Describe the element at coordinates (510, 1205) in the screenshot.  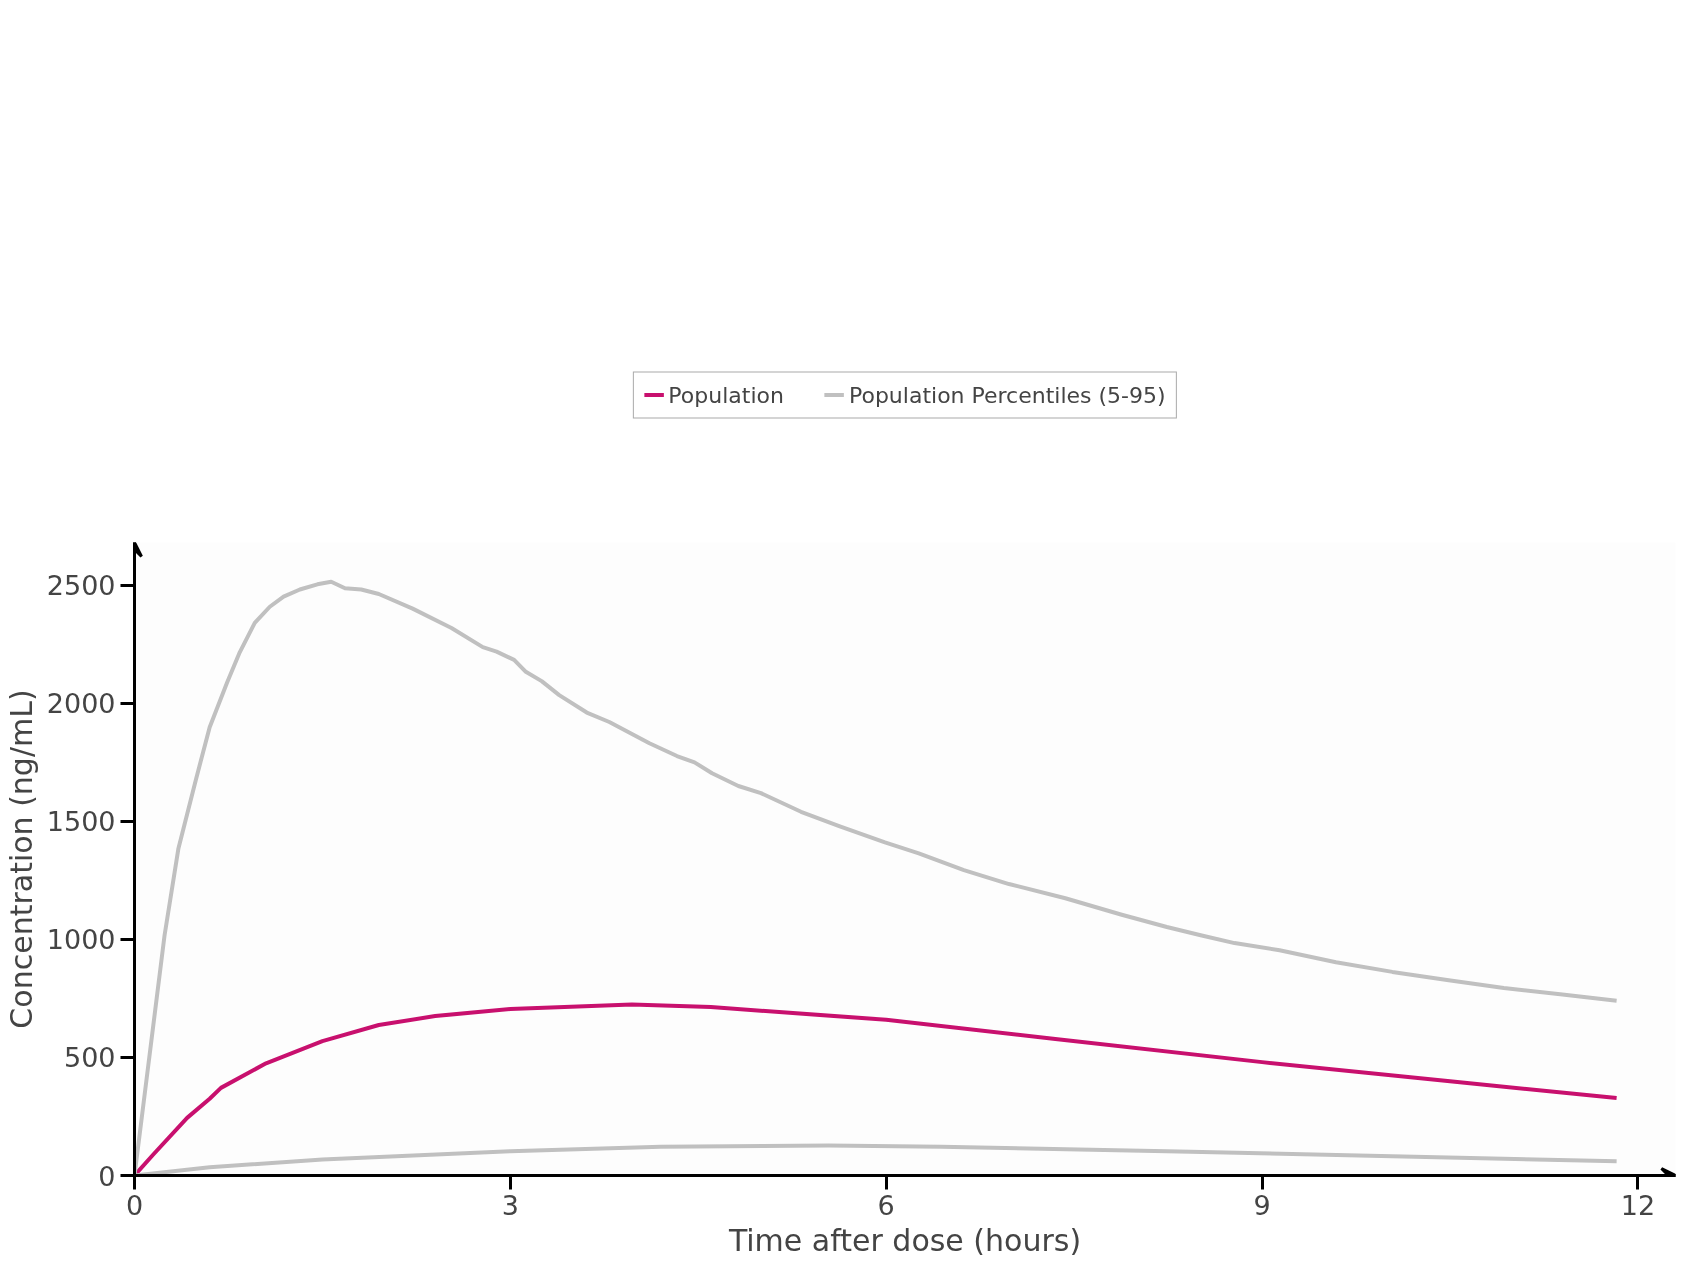
I see `x-tick-label: 3` at that location.